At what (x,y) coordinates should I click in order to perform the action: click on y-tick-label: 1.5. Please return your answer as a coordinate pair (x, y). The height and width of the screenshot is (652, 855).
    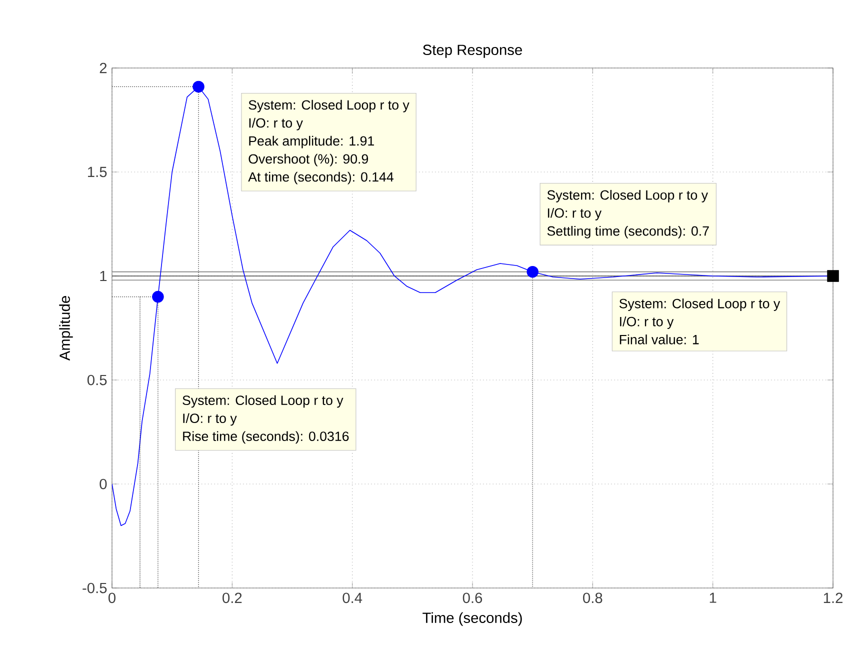
    Looking at the image, I should click on (97, 172).